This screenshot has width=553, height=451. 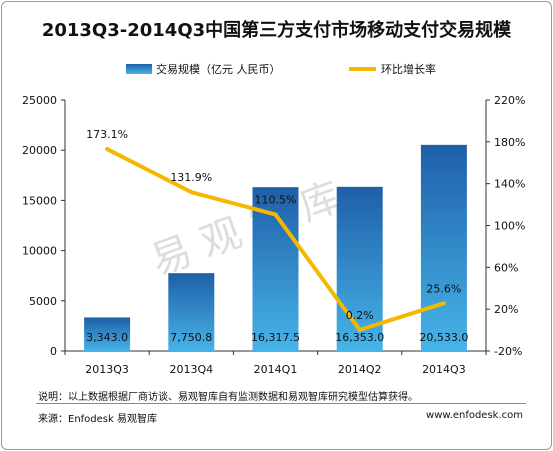 I want to click on growth-rate-label: 110.5%, so click(x=276, y=200).